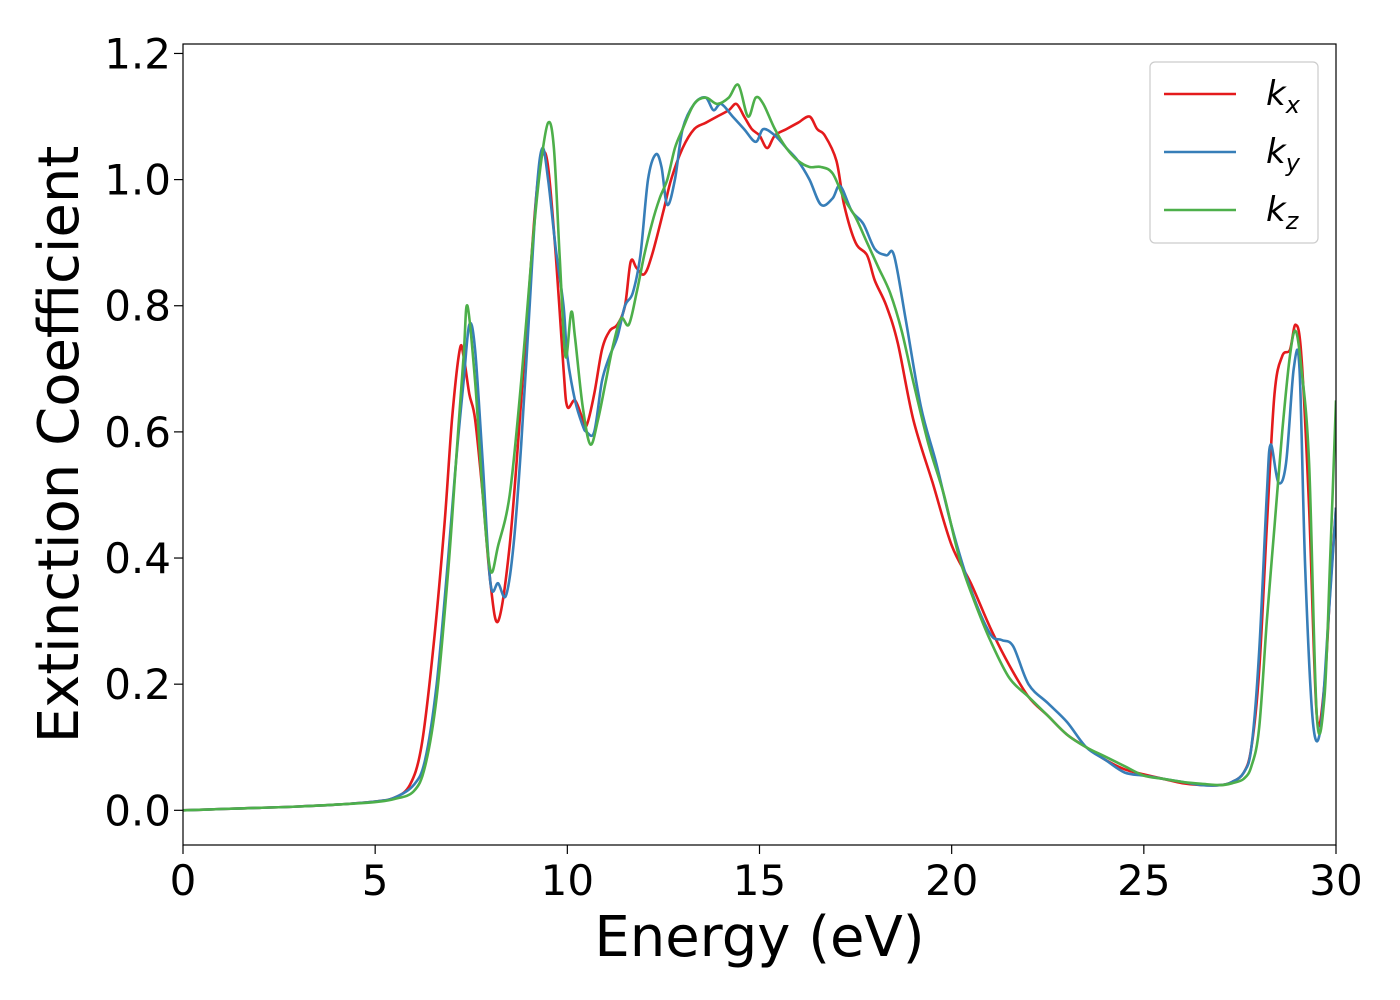  What do you see at coordinates (1335, 880) in the screenshot?
I see `x-tick-label: 30` at bounding box center [1335, 880].